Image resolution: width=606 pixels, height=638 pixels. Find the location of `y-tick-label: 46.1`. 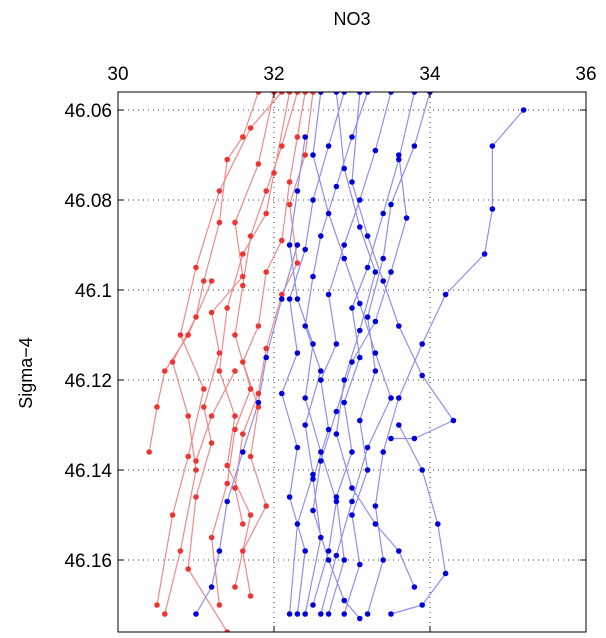

y-tick-label: 46.1 is located at coordinates (93, 291).